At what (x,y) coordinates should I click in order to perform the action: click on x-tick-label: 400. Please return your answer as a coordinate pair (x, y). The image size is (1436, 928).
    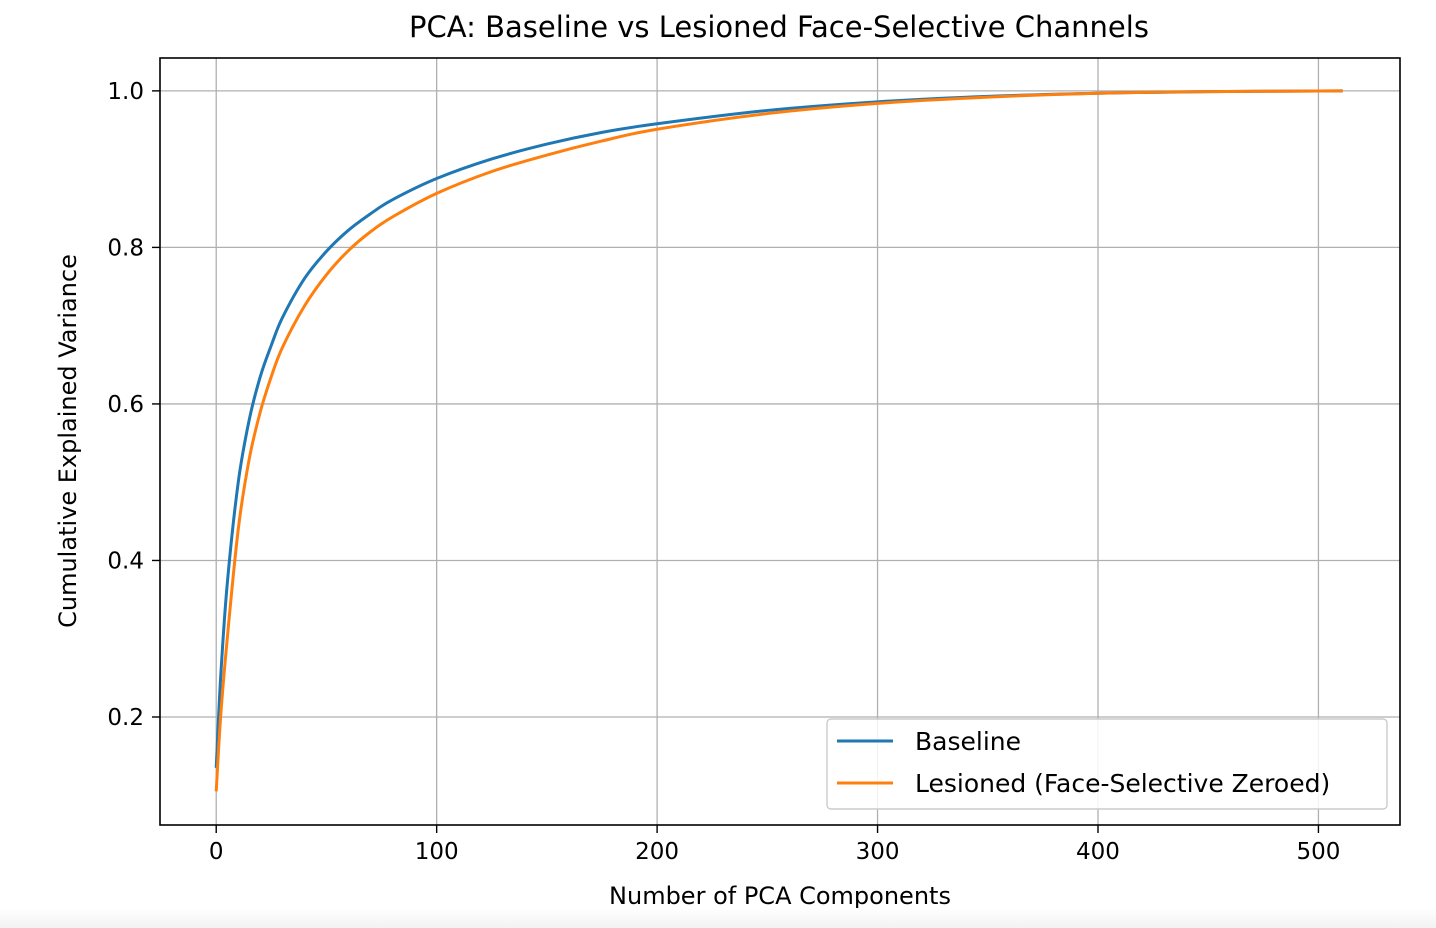
    Looking at the image, I should click on (1098, 852).